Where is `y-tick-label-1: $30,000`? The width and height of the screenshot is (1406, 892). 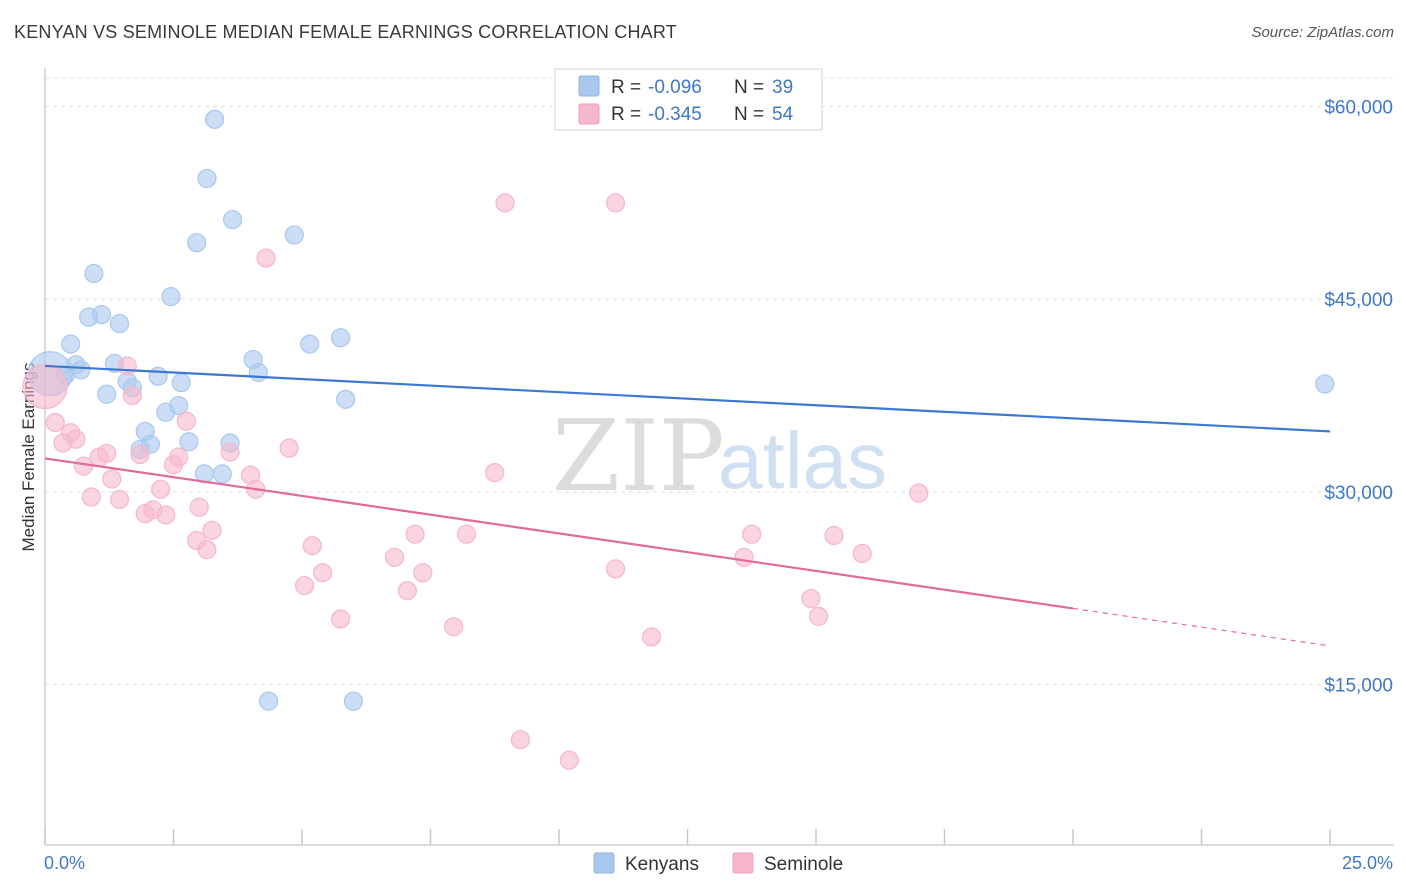
y-tick-label-1: $30,000 is located at coordinates (1358, 493).